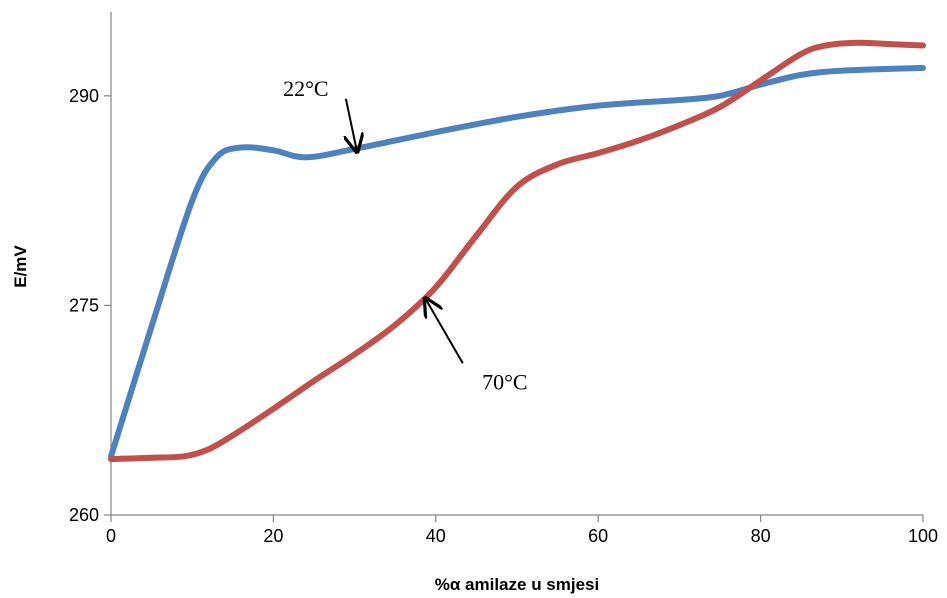 The image size is (947, 598). What do you see at coordinates (504, 381) in the screenshot?
I see `annotation-label-2: 70°C` at bounding box center [504, 381].